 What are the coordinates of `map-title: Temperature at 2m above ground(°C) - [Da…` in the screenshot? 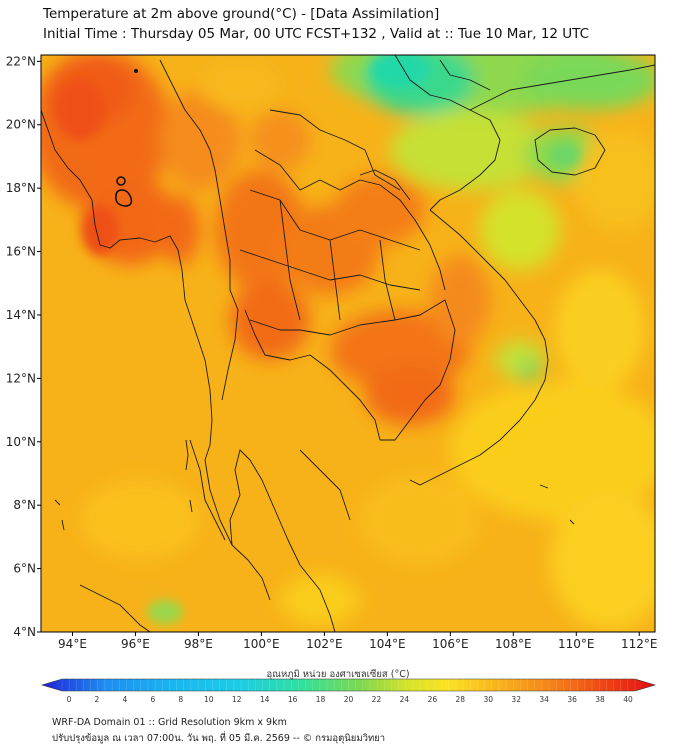 It's located at (241, 14).